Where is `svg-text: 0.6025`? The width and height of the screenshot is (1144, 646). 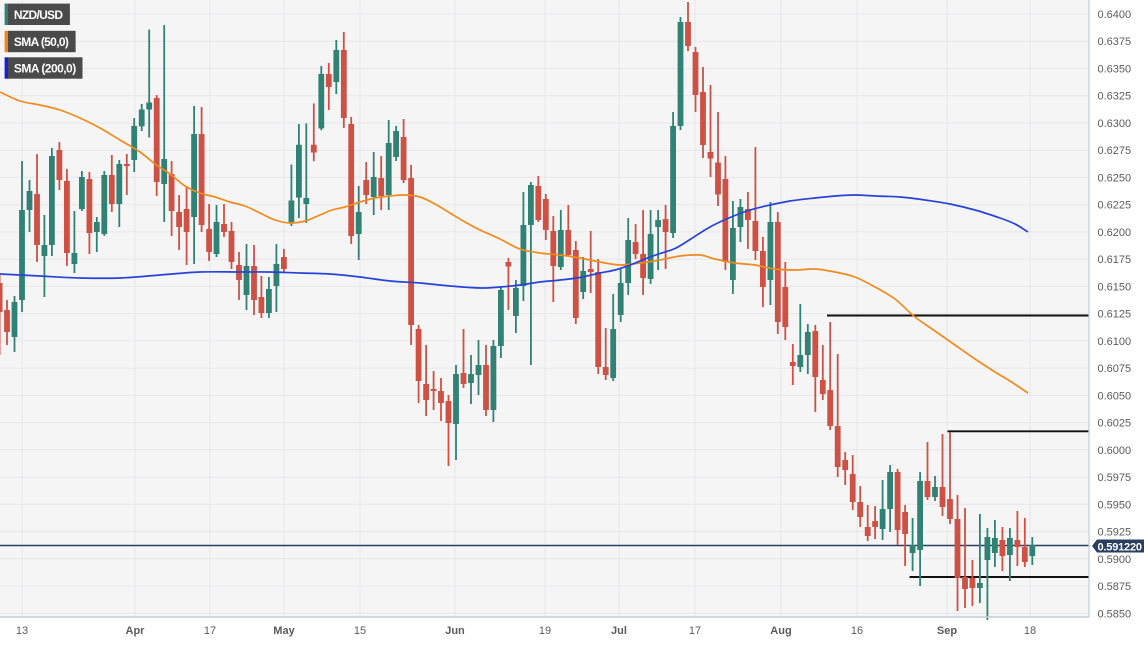 svg-text: 0.6025 is located at coordinates (1115, 424).